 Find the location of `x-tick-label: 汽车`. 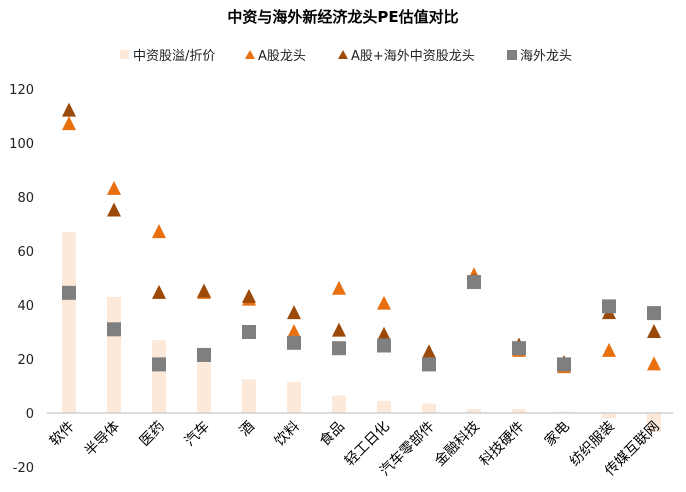

x-tick-label: 汽车 is located at coordinates (197, 434).